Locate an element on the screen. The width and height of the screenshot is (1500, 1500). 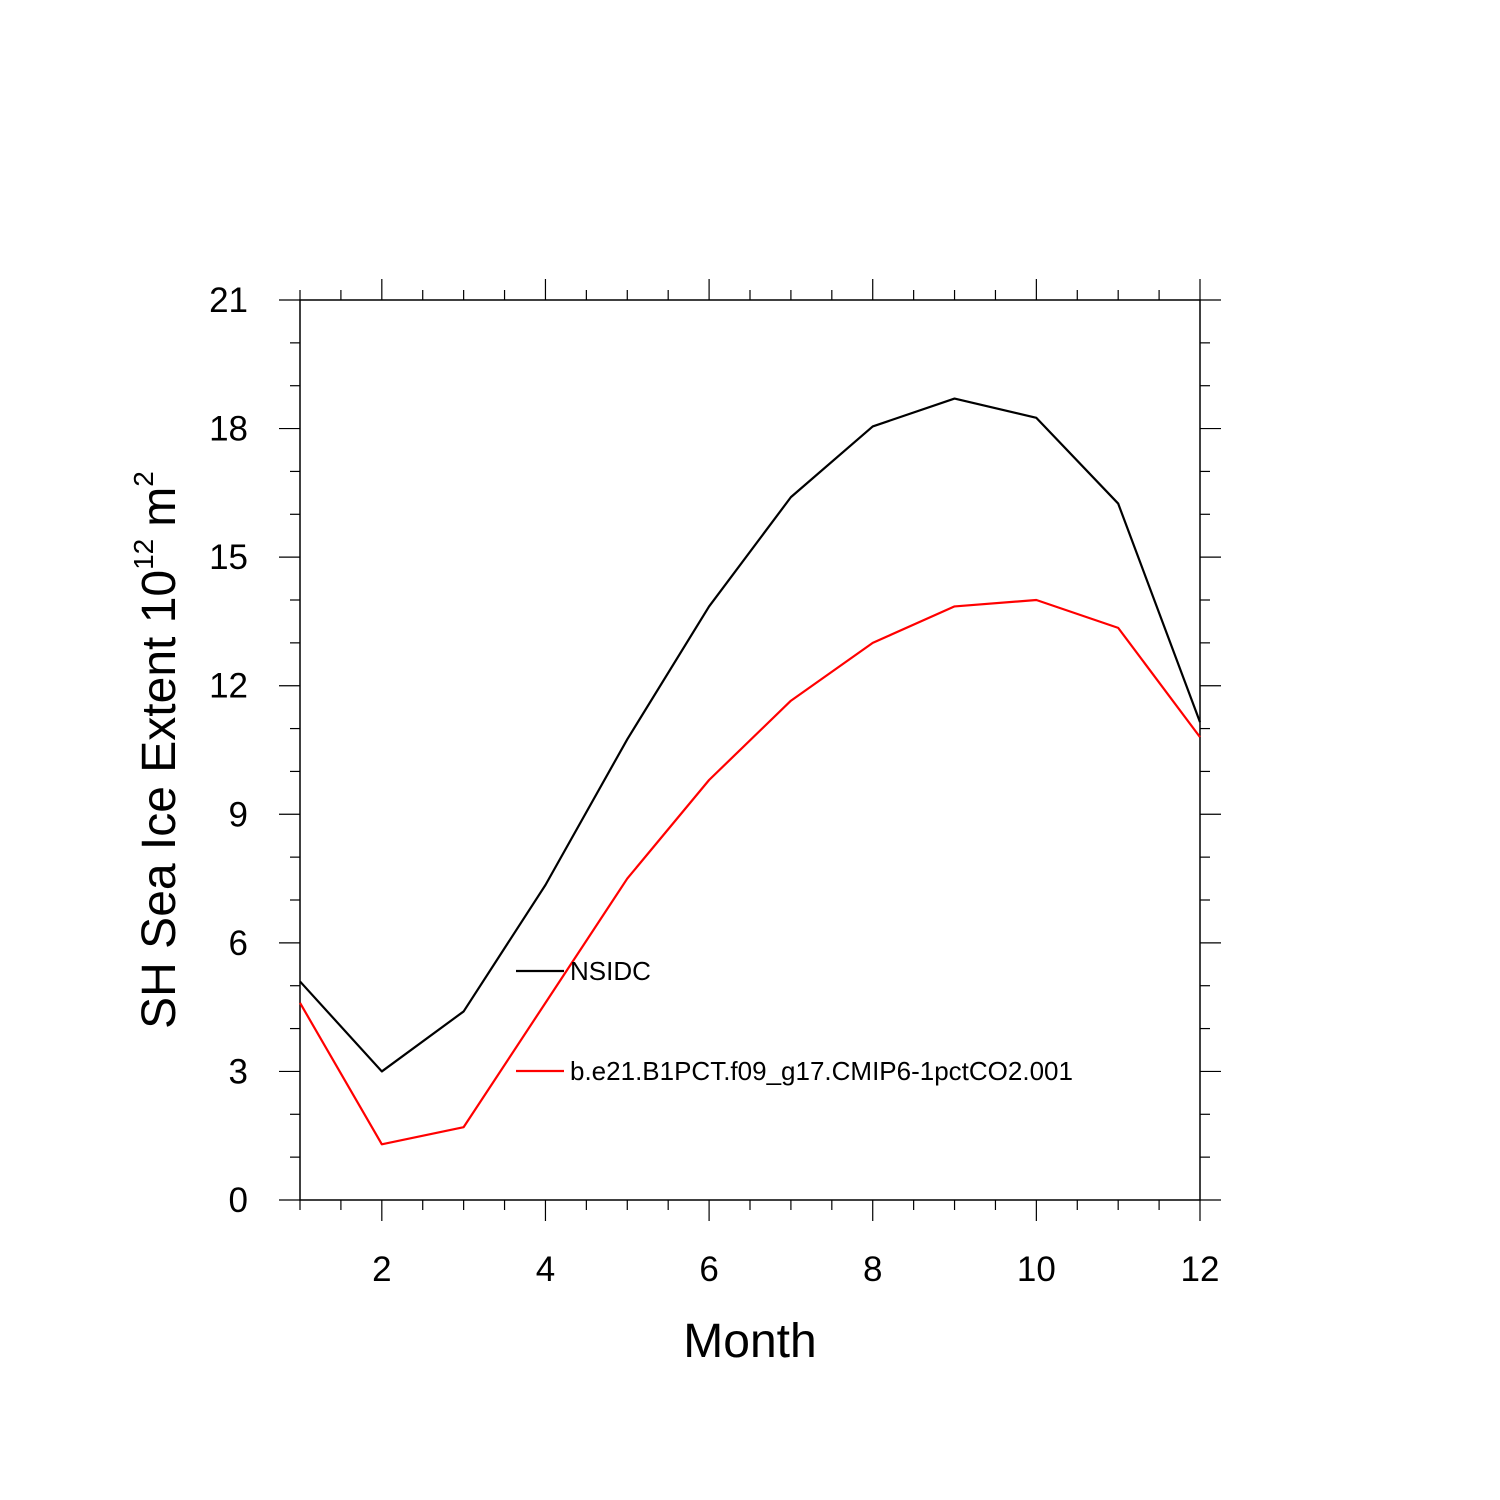
x-tick-label: 4 is located at coordinates (545, 1269).